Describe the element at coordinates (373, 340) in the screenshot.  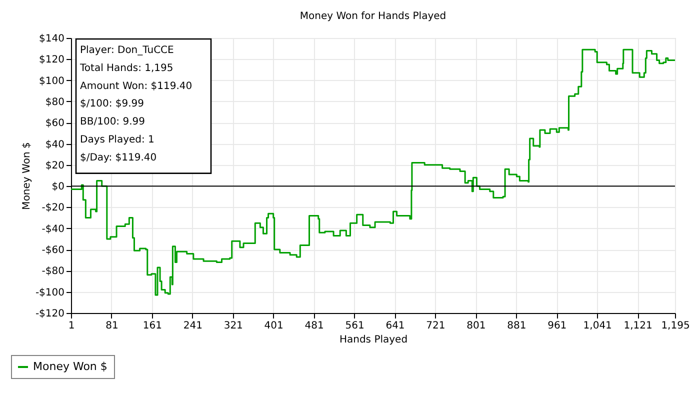
I see `x-axis-title: Hands Played` at that location.